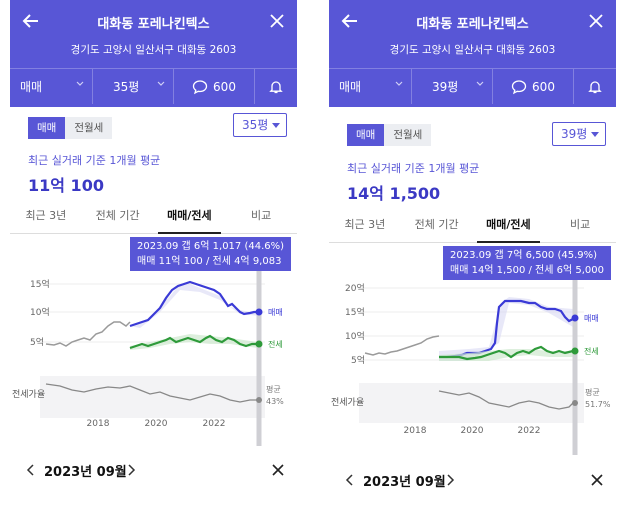 This screenshot has width=630, height=511. I want to click on size-select-value: 35평, so click(255, 125).